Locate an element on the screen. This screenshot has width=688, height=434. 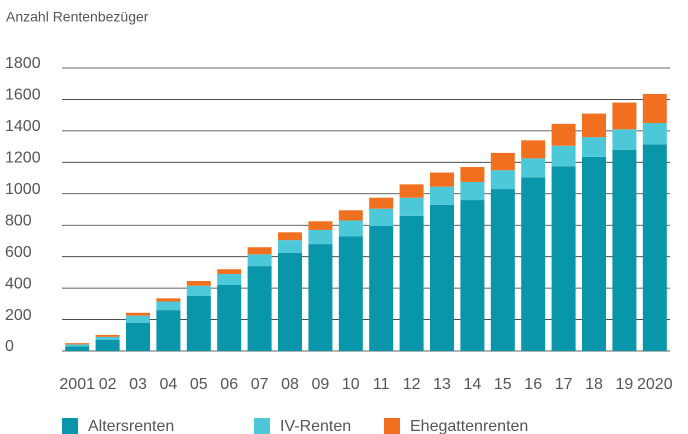
y-tick-label: 1400 is located at coordinates (23, 126).